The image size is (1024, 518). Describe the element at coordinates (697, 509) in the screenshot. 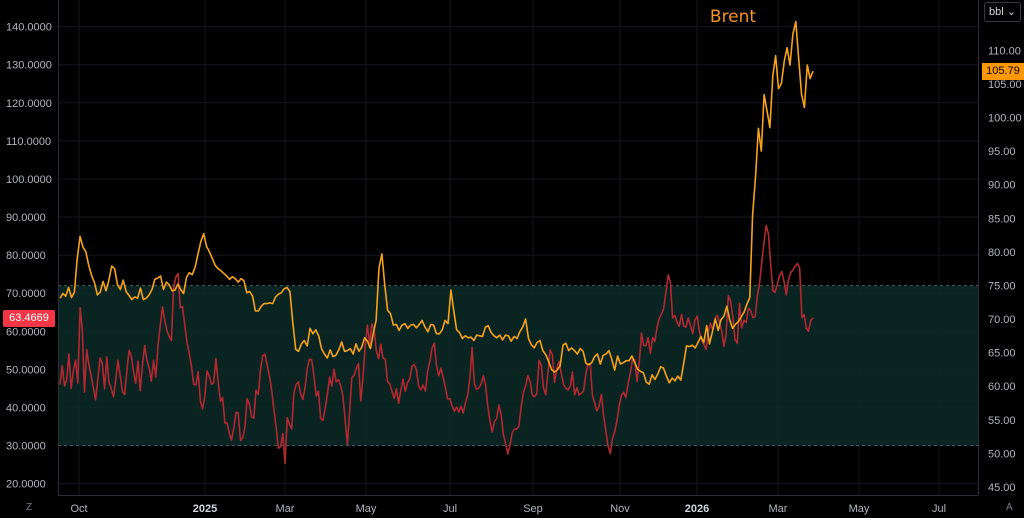

I see `x-tick-label: 2026` at that location.